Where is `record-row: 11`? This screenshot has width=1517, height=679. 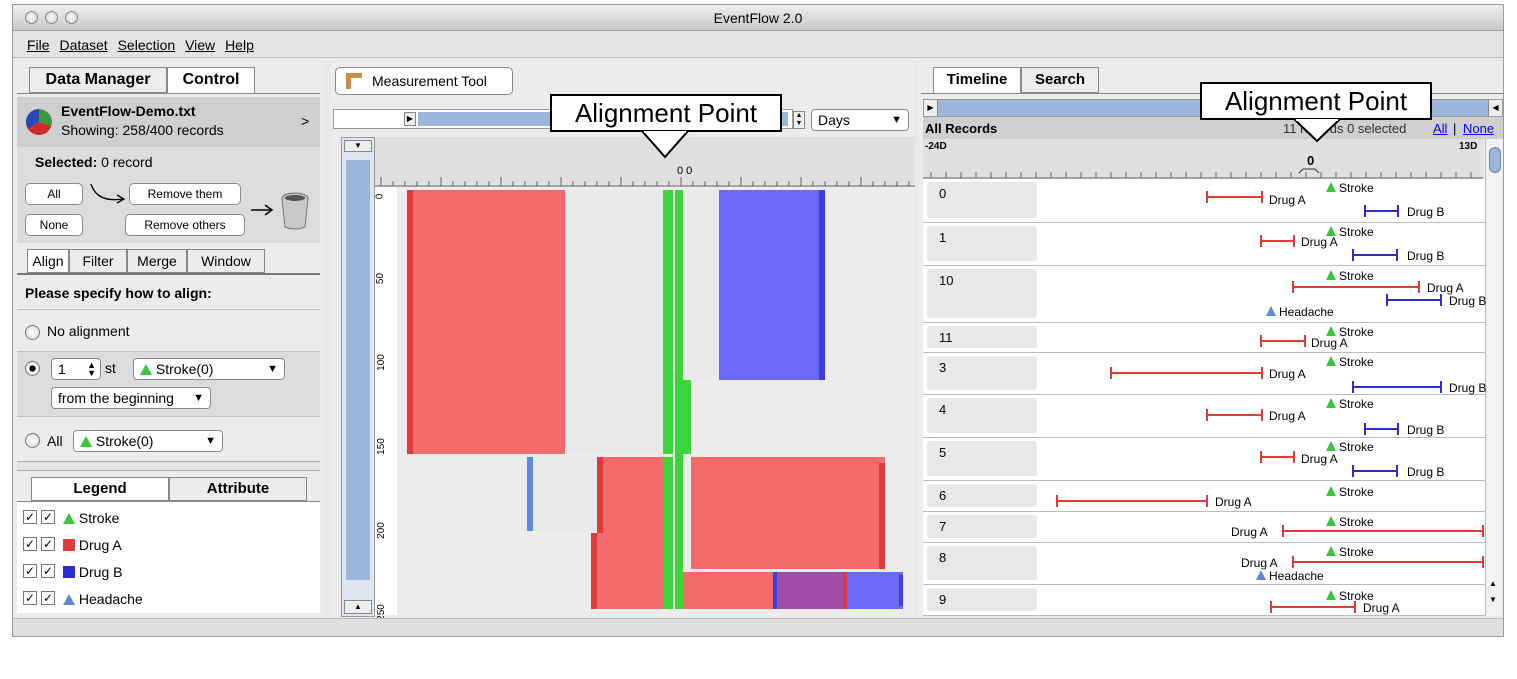 record-row: 11 is located at coordinates (1204, 338).